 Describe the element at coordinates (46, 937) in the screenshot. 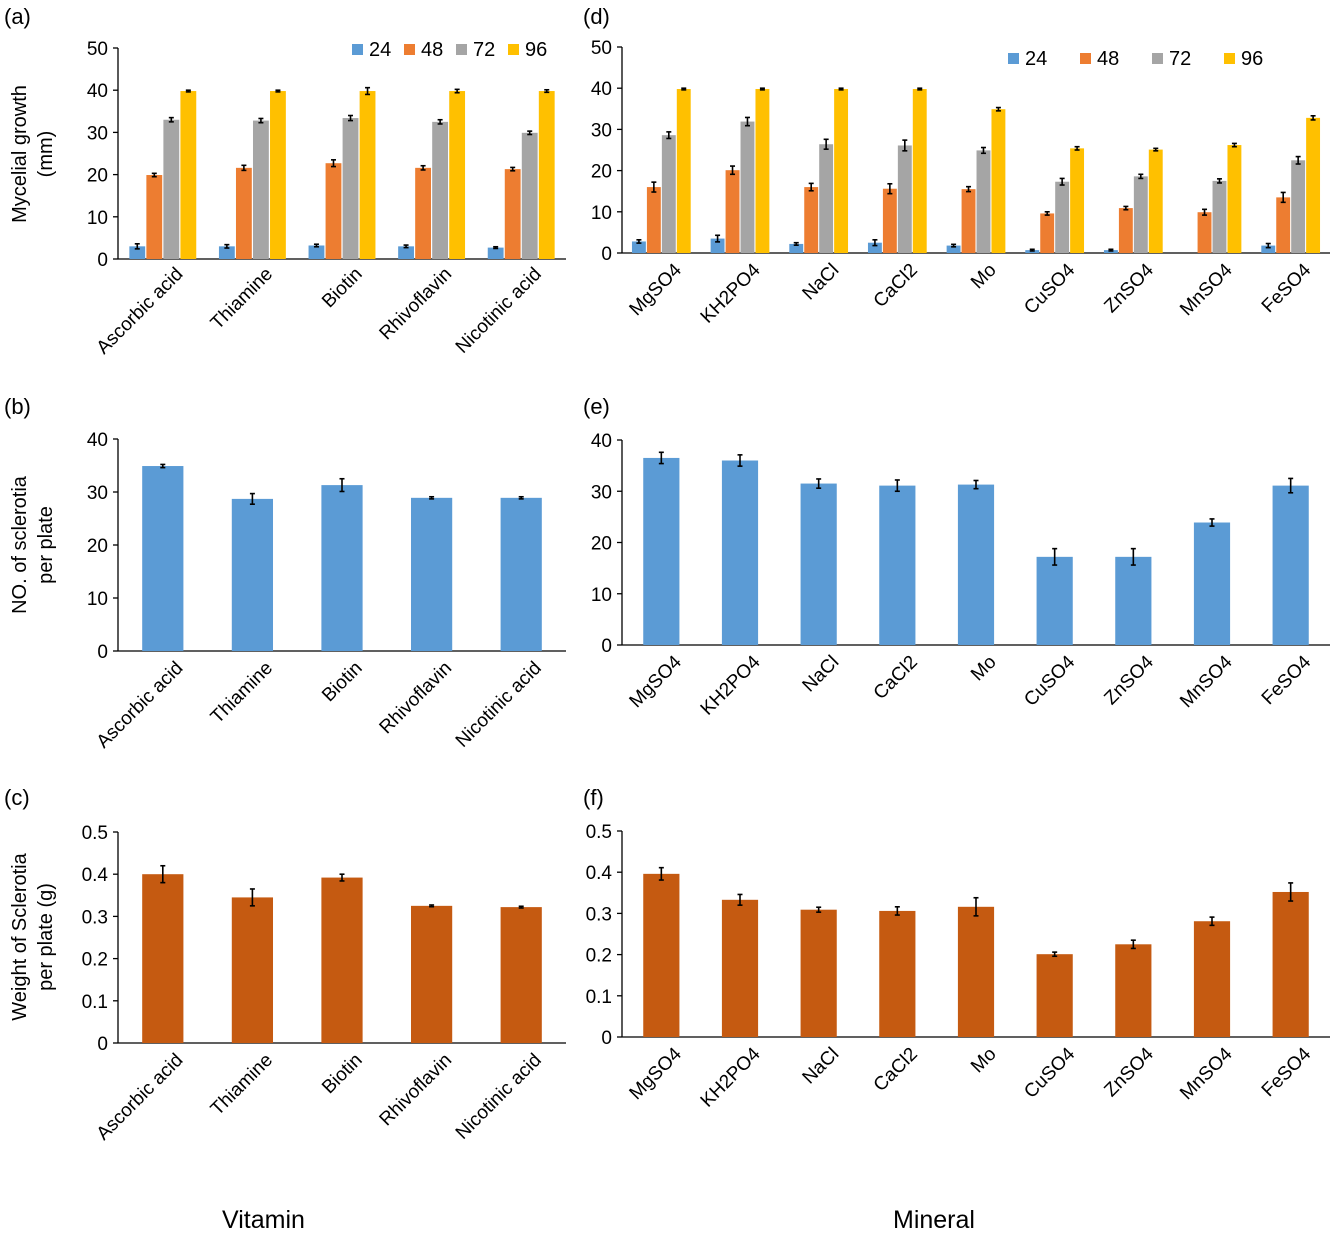

I see `y-axis-label: per plate (g)` at that location.